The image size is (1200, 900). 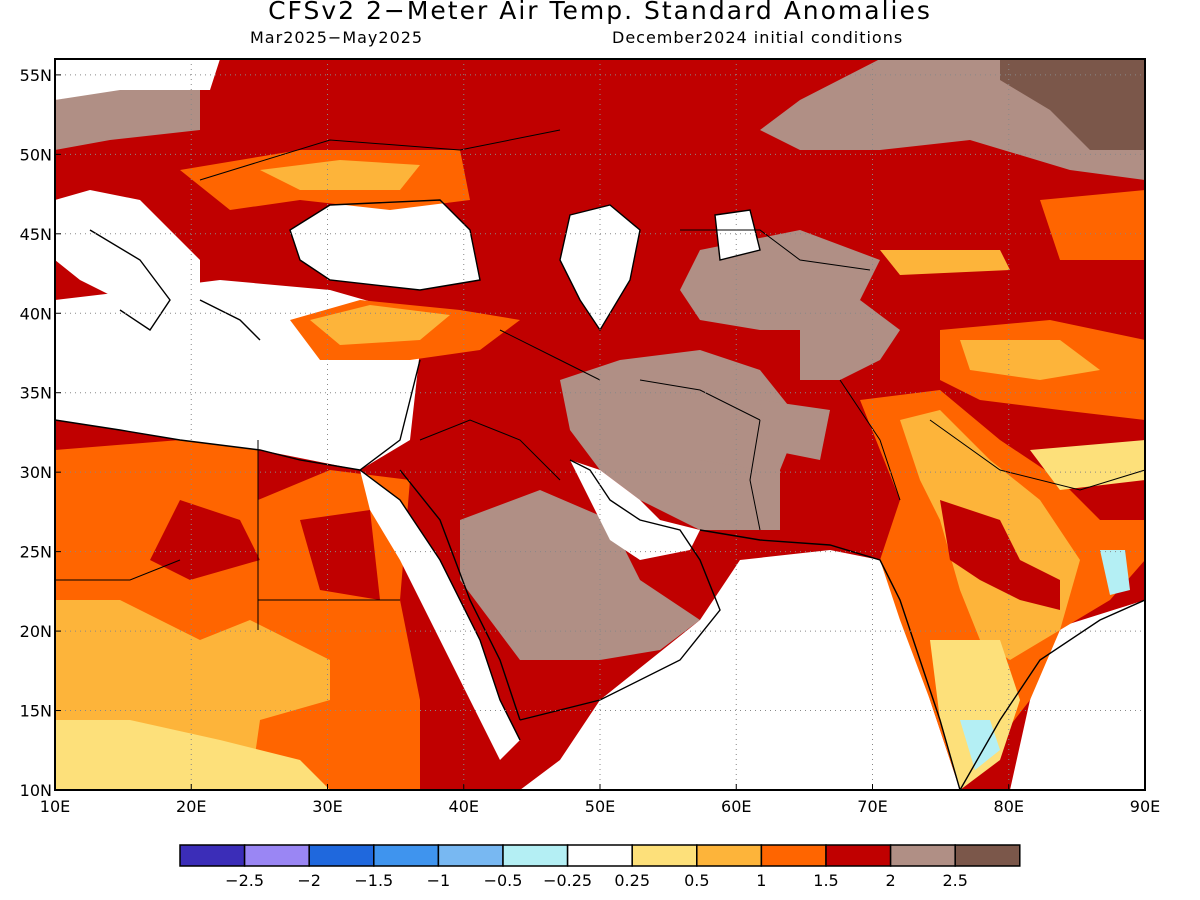 What do you see at coordinates (244, 880) in the screenshot?
I see `colorbar-label: −2.5` at bounding box center [244, 880].